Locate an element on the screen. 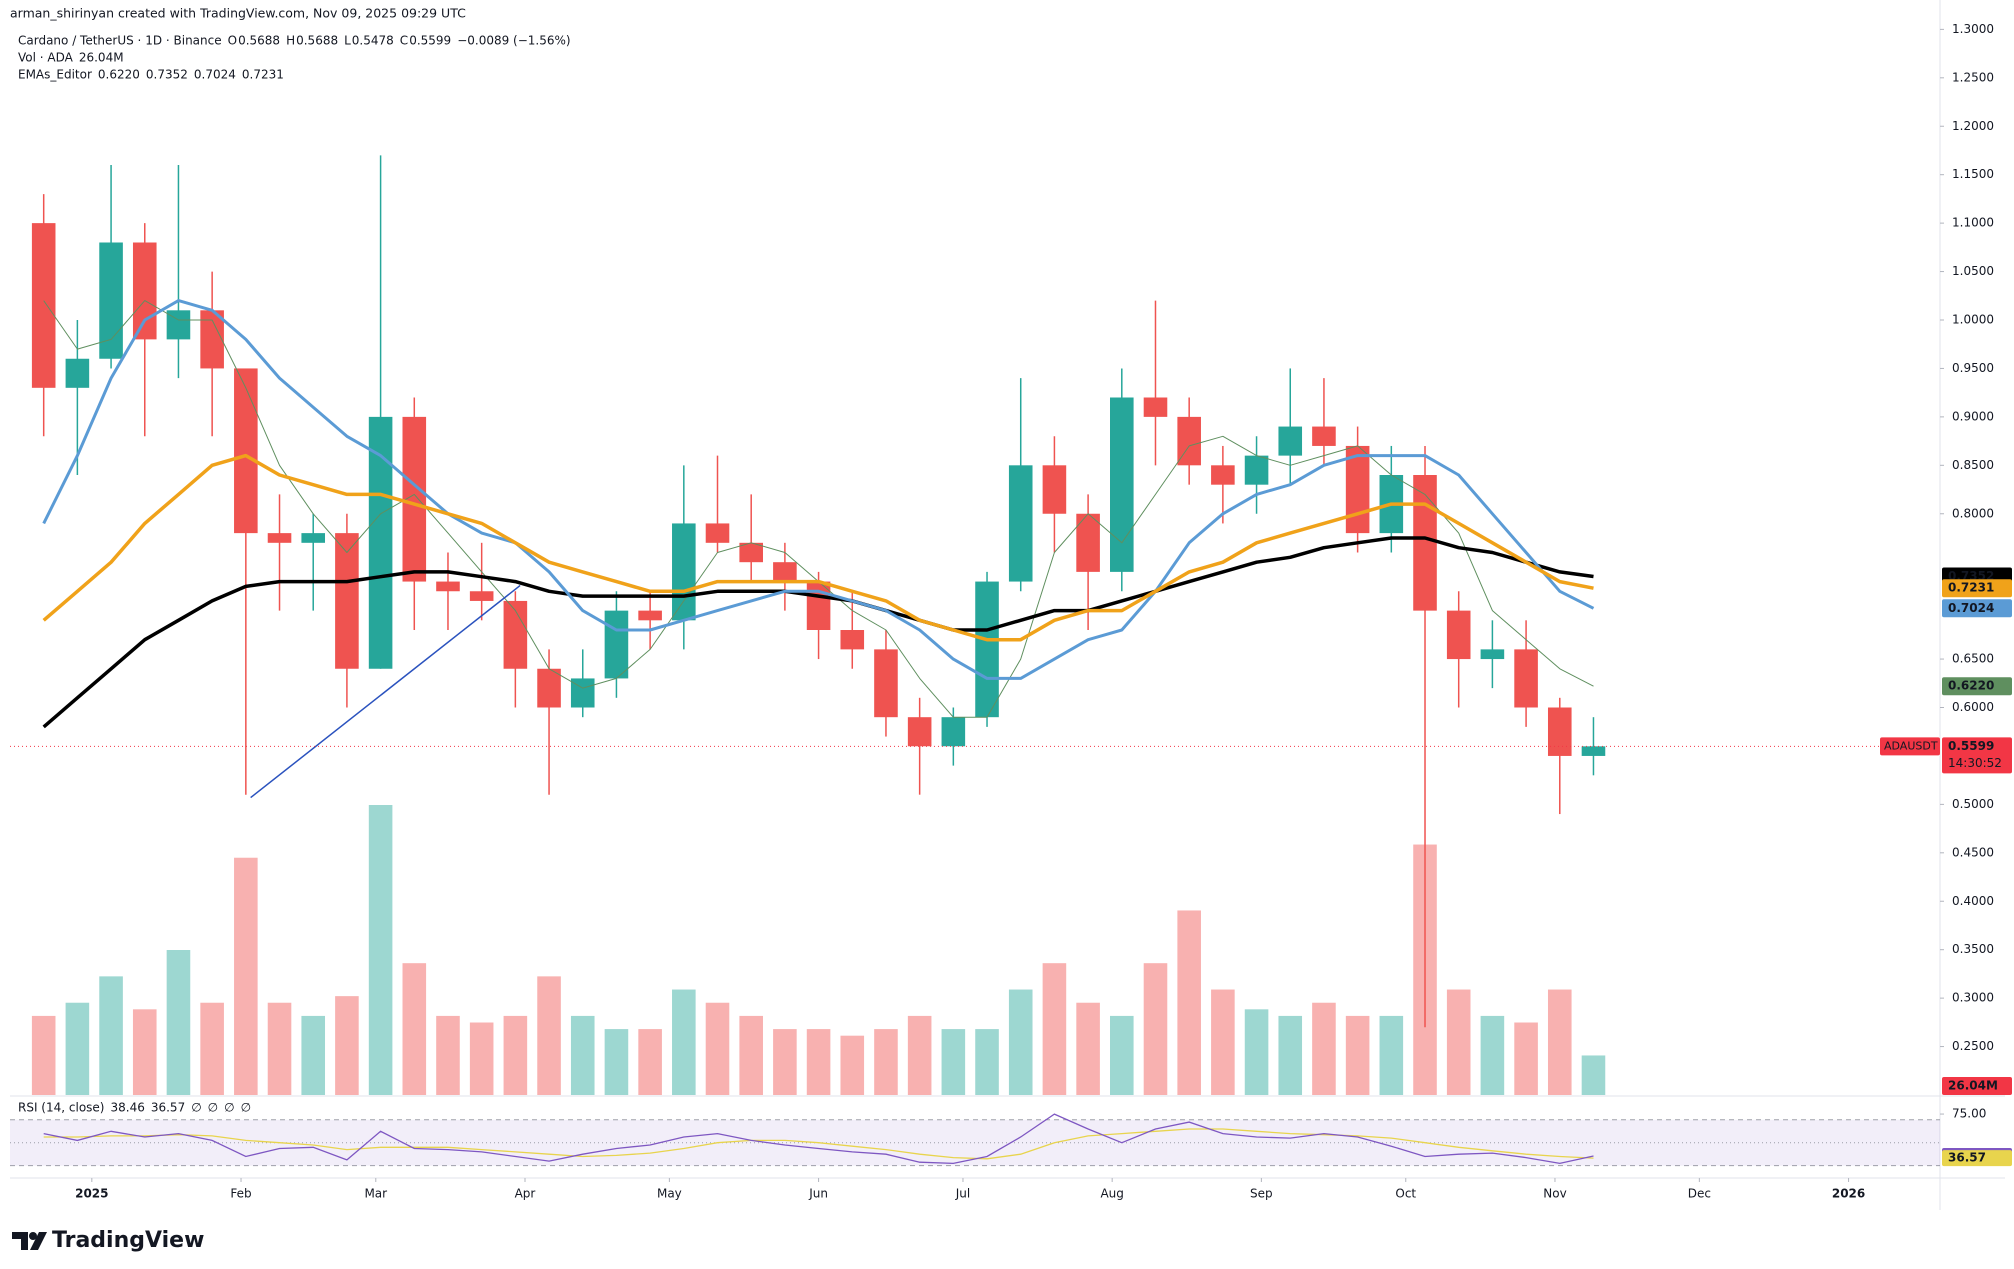 Image resolution: width=2014 pixels, height=1269 pixels. symbol-tag-bg is located at coordinates (1910, 746).